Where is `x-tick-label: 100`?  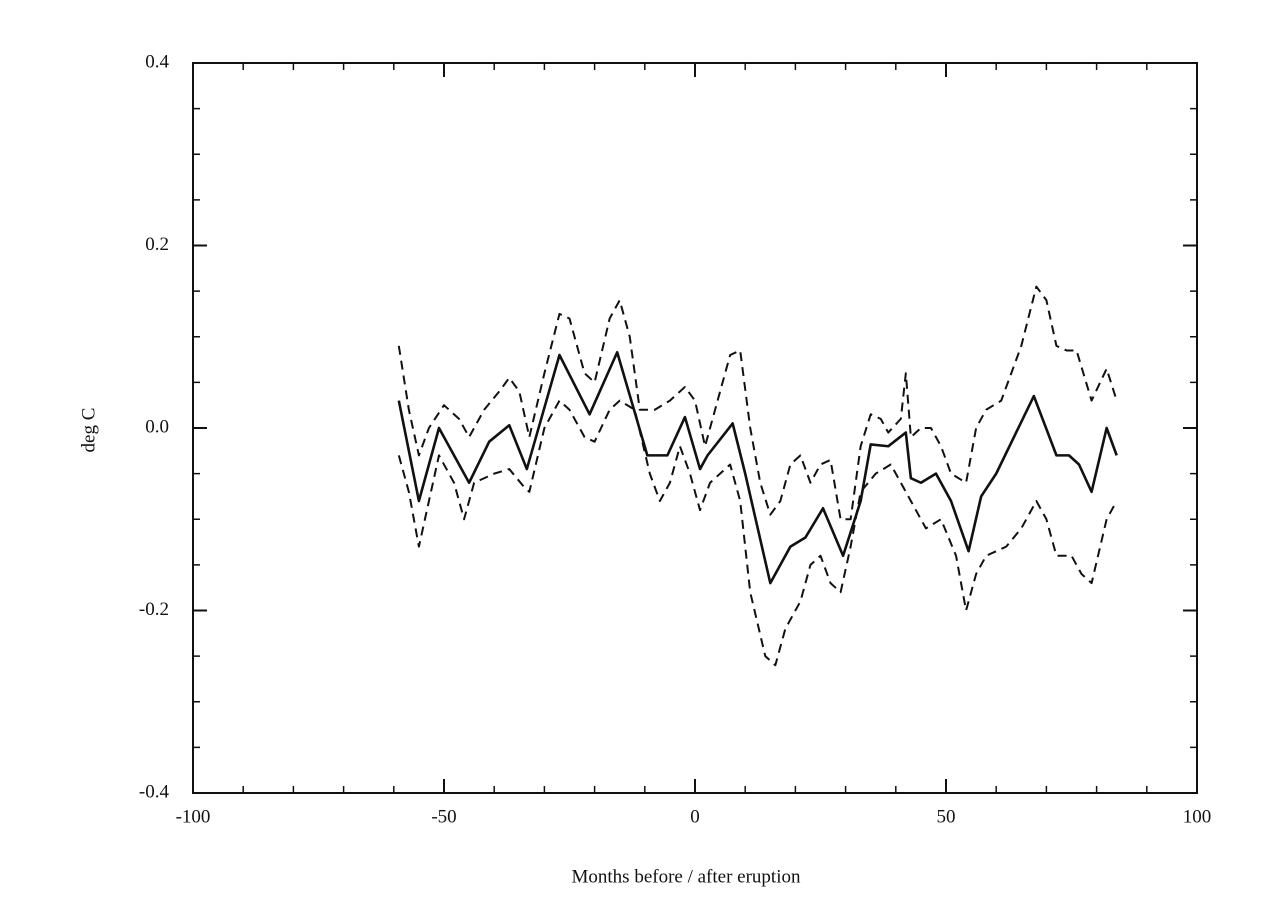 x-tick-label: 100 is located at coordinates (1197, 816).